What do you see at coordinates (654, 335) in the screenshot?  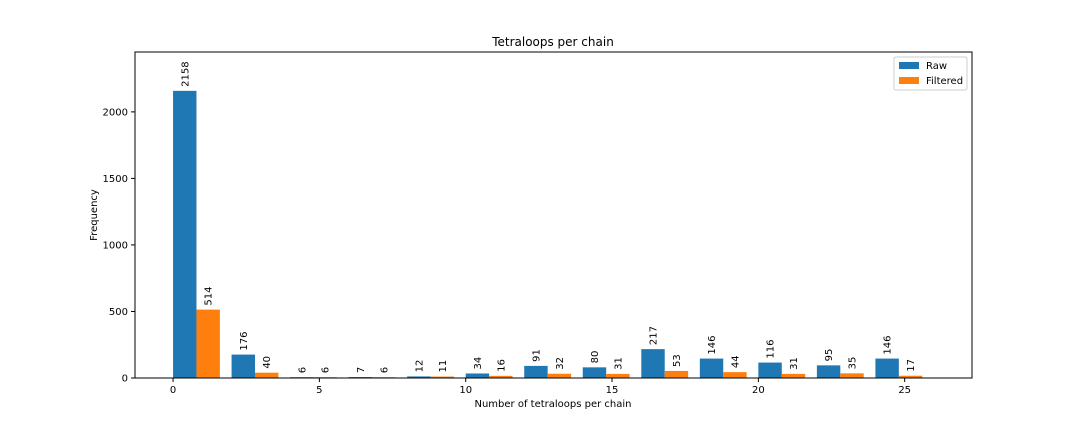 I see `bar-value-label-raw: 217` at bounding box center [654, 335].